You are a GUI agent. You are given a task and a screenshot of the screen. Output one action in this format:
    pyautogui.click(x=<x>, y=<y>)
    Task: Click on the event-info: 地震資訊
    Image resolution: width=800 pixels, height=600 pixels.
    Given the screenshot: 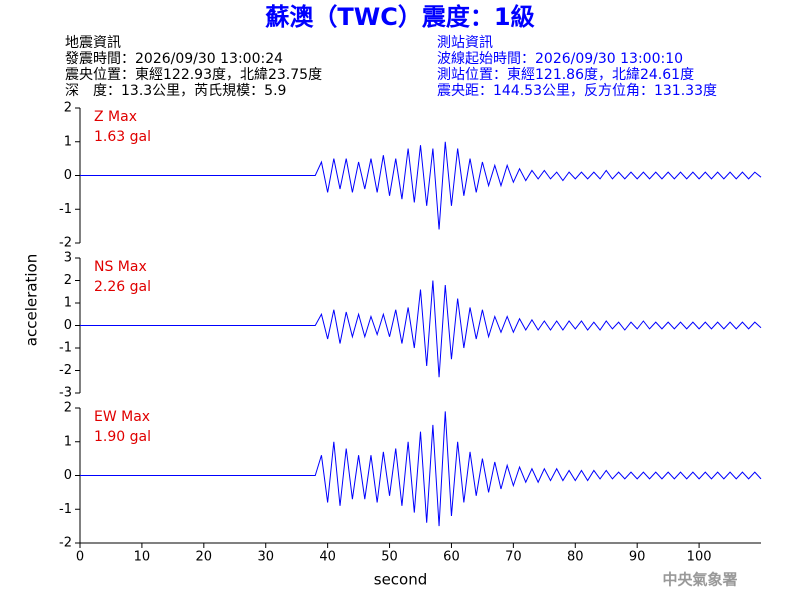 What is the action you would take?
    pyautogui.click(x=93, y=43)
    